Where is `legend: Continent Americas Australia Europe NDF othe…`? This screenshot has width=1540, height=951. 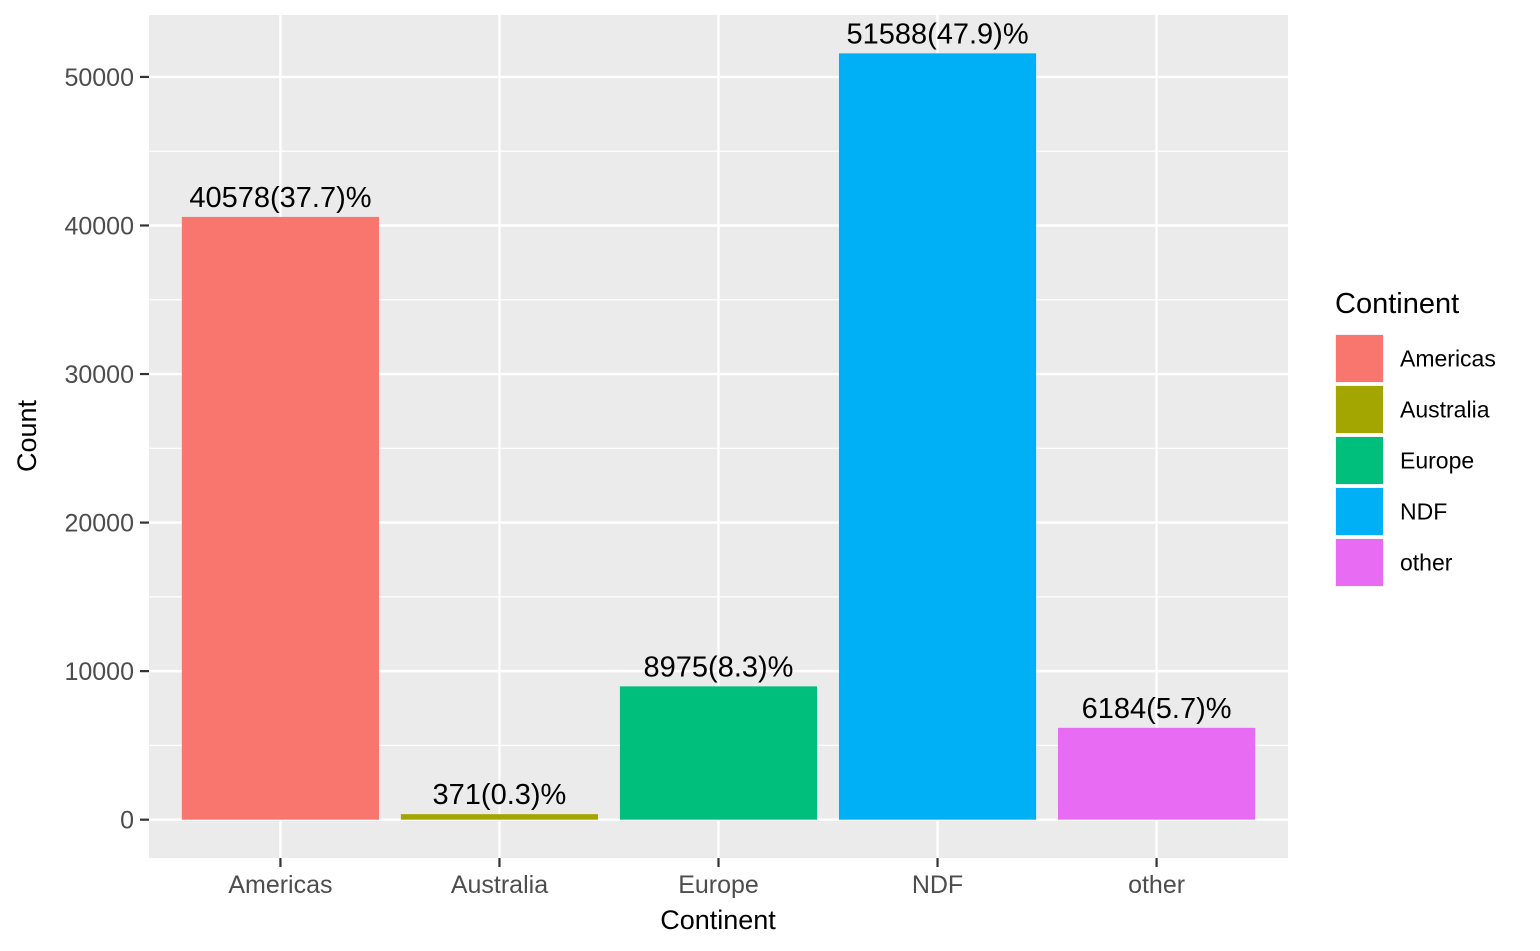
legend: Continent Americas Australia Europe NDF othe… is located at coordinates (1415, 437).